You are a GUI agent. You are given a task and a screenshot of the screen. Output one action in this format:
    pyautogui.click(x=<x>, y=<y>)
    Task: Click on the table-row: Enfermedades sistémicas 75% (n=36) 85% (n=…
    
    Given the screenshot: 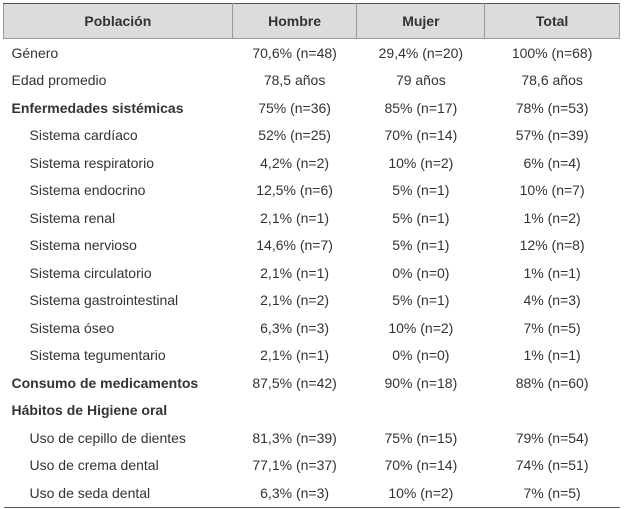 What is the action you would take?
    pyautogui.click(x=312, y=108)
    